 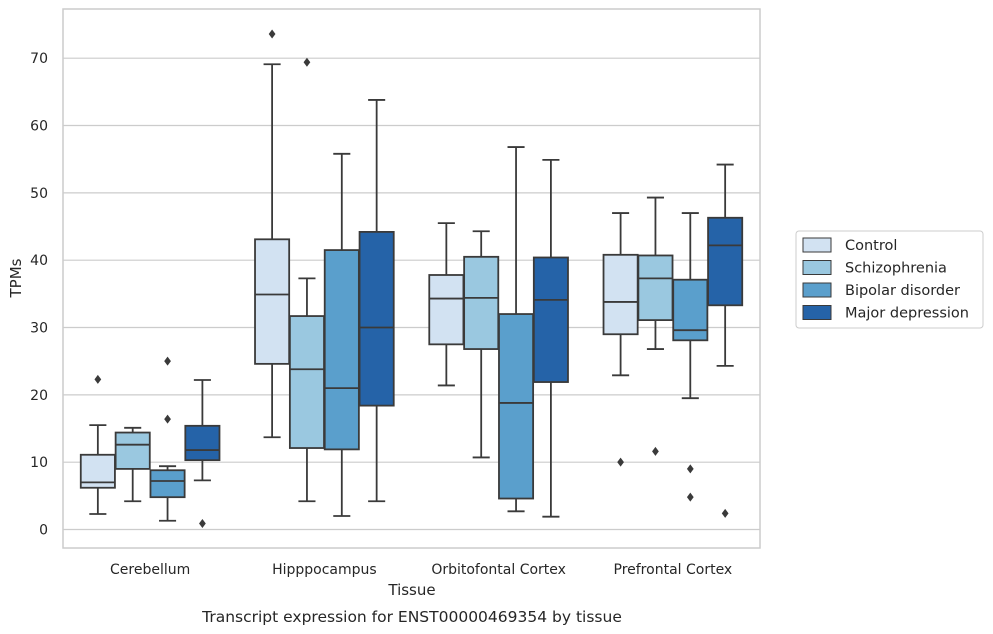 What do you see at coordinates (39, 396) in the screenshot?
I see `y-tick-label: 20` at bounding box center [39, 396].